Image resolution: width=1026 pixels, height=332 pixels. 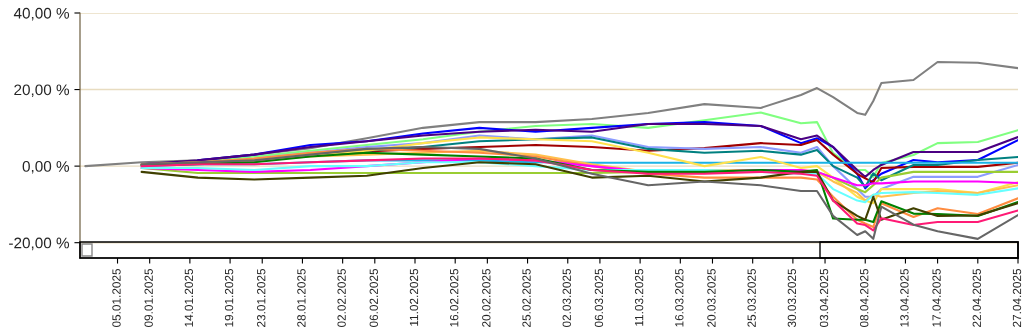 I want to click on x-tick-label: 20.02.2025, so click(x=486, y=297).